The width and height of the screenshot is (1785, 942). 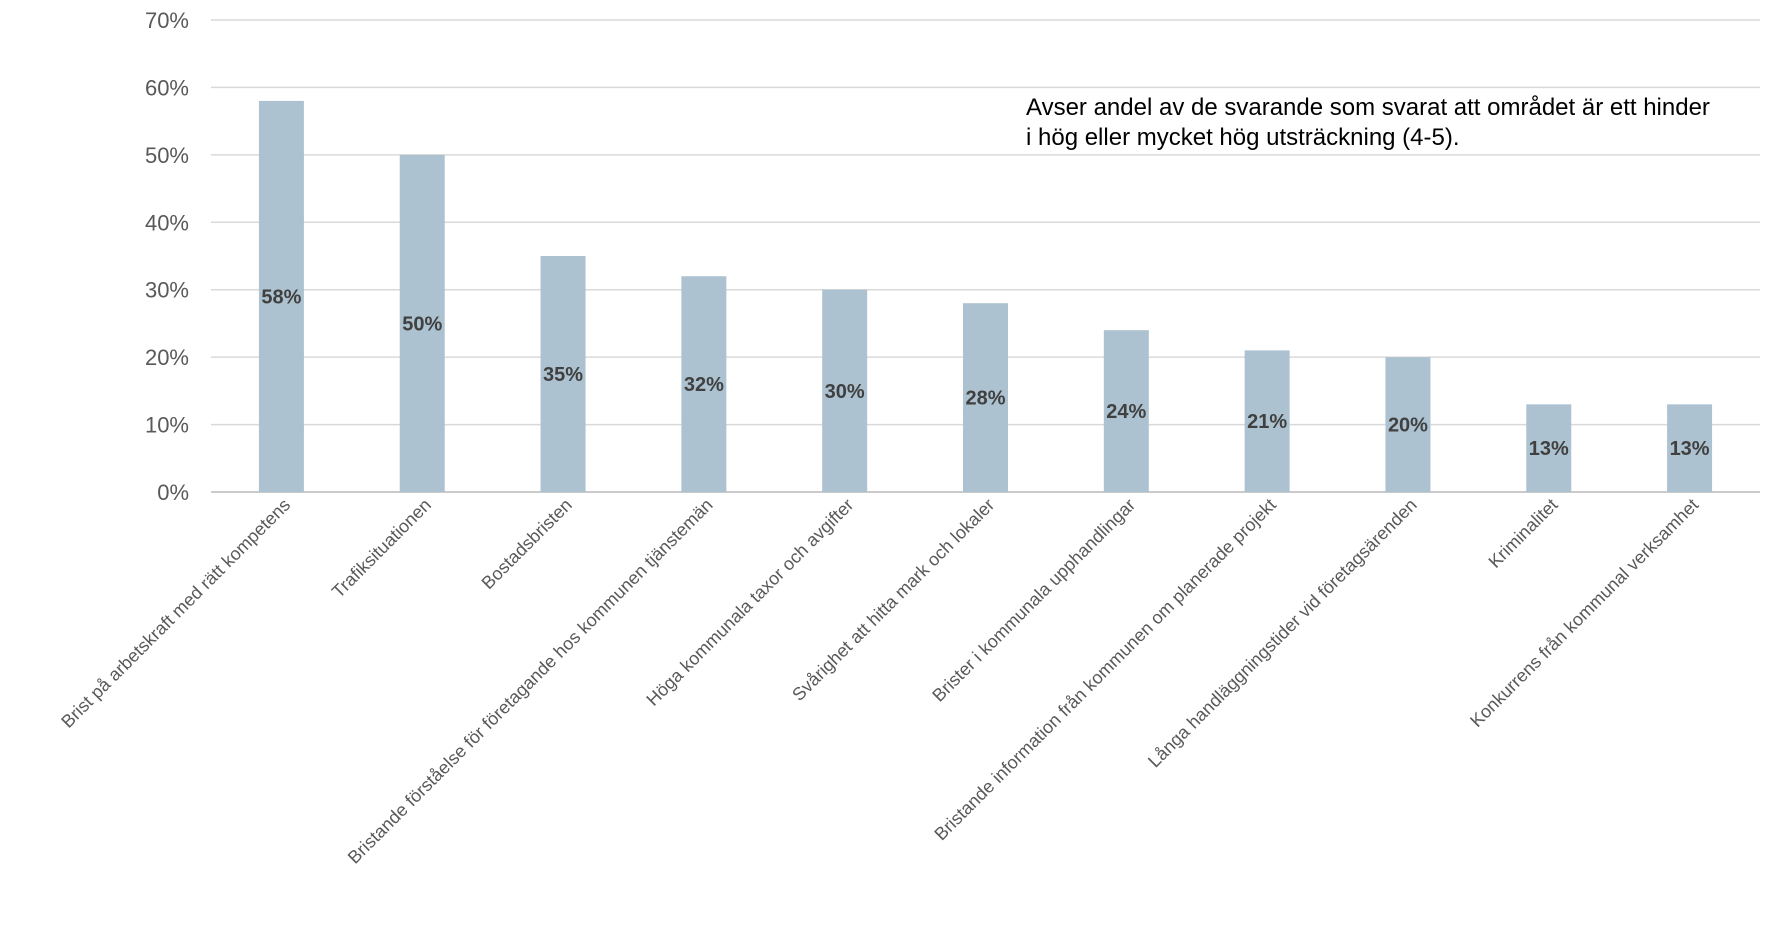 I want to click on y-tick-label: 60%, so click(x=167, y=87).